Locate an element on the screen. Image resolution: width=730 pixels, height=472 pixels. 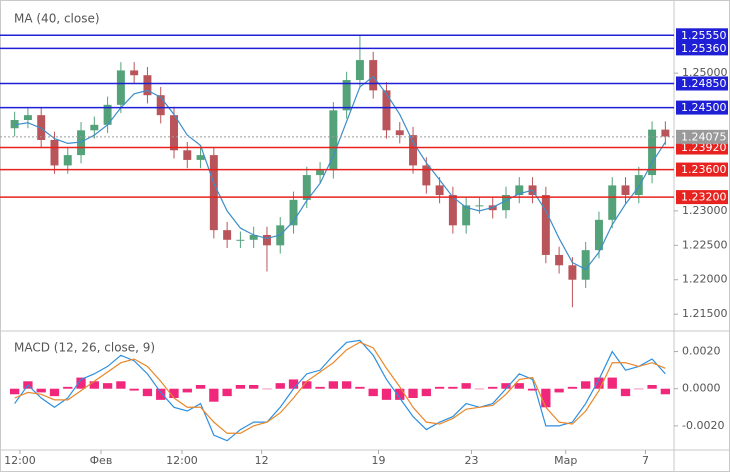
y-tick-label: 0.0020 is located at coordinates (701, 351).